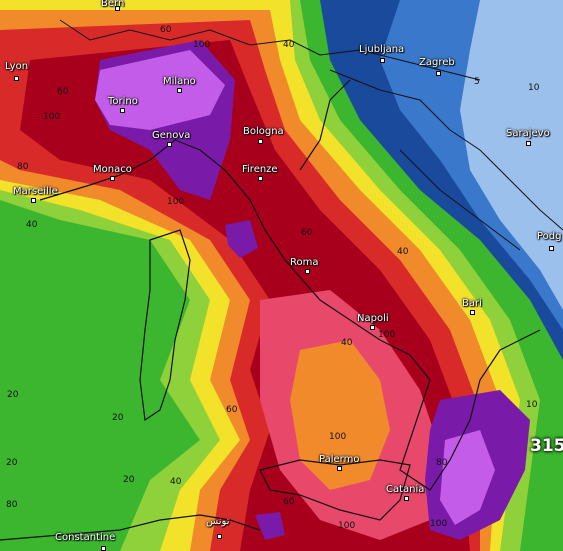 This screenshot has width=563, height=551. What do you see at coordinates (260, 178) in the screenshot?
I see `city-marker-firenze` at bounding box center [260, 178].